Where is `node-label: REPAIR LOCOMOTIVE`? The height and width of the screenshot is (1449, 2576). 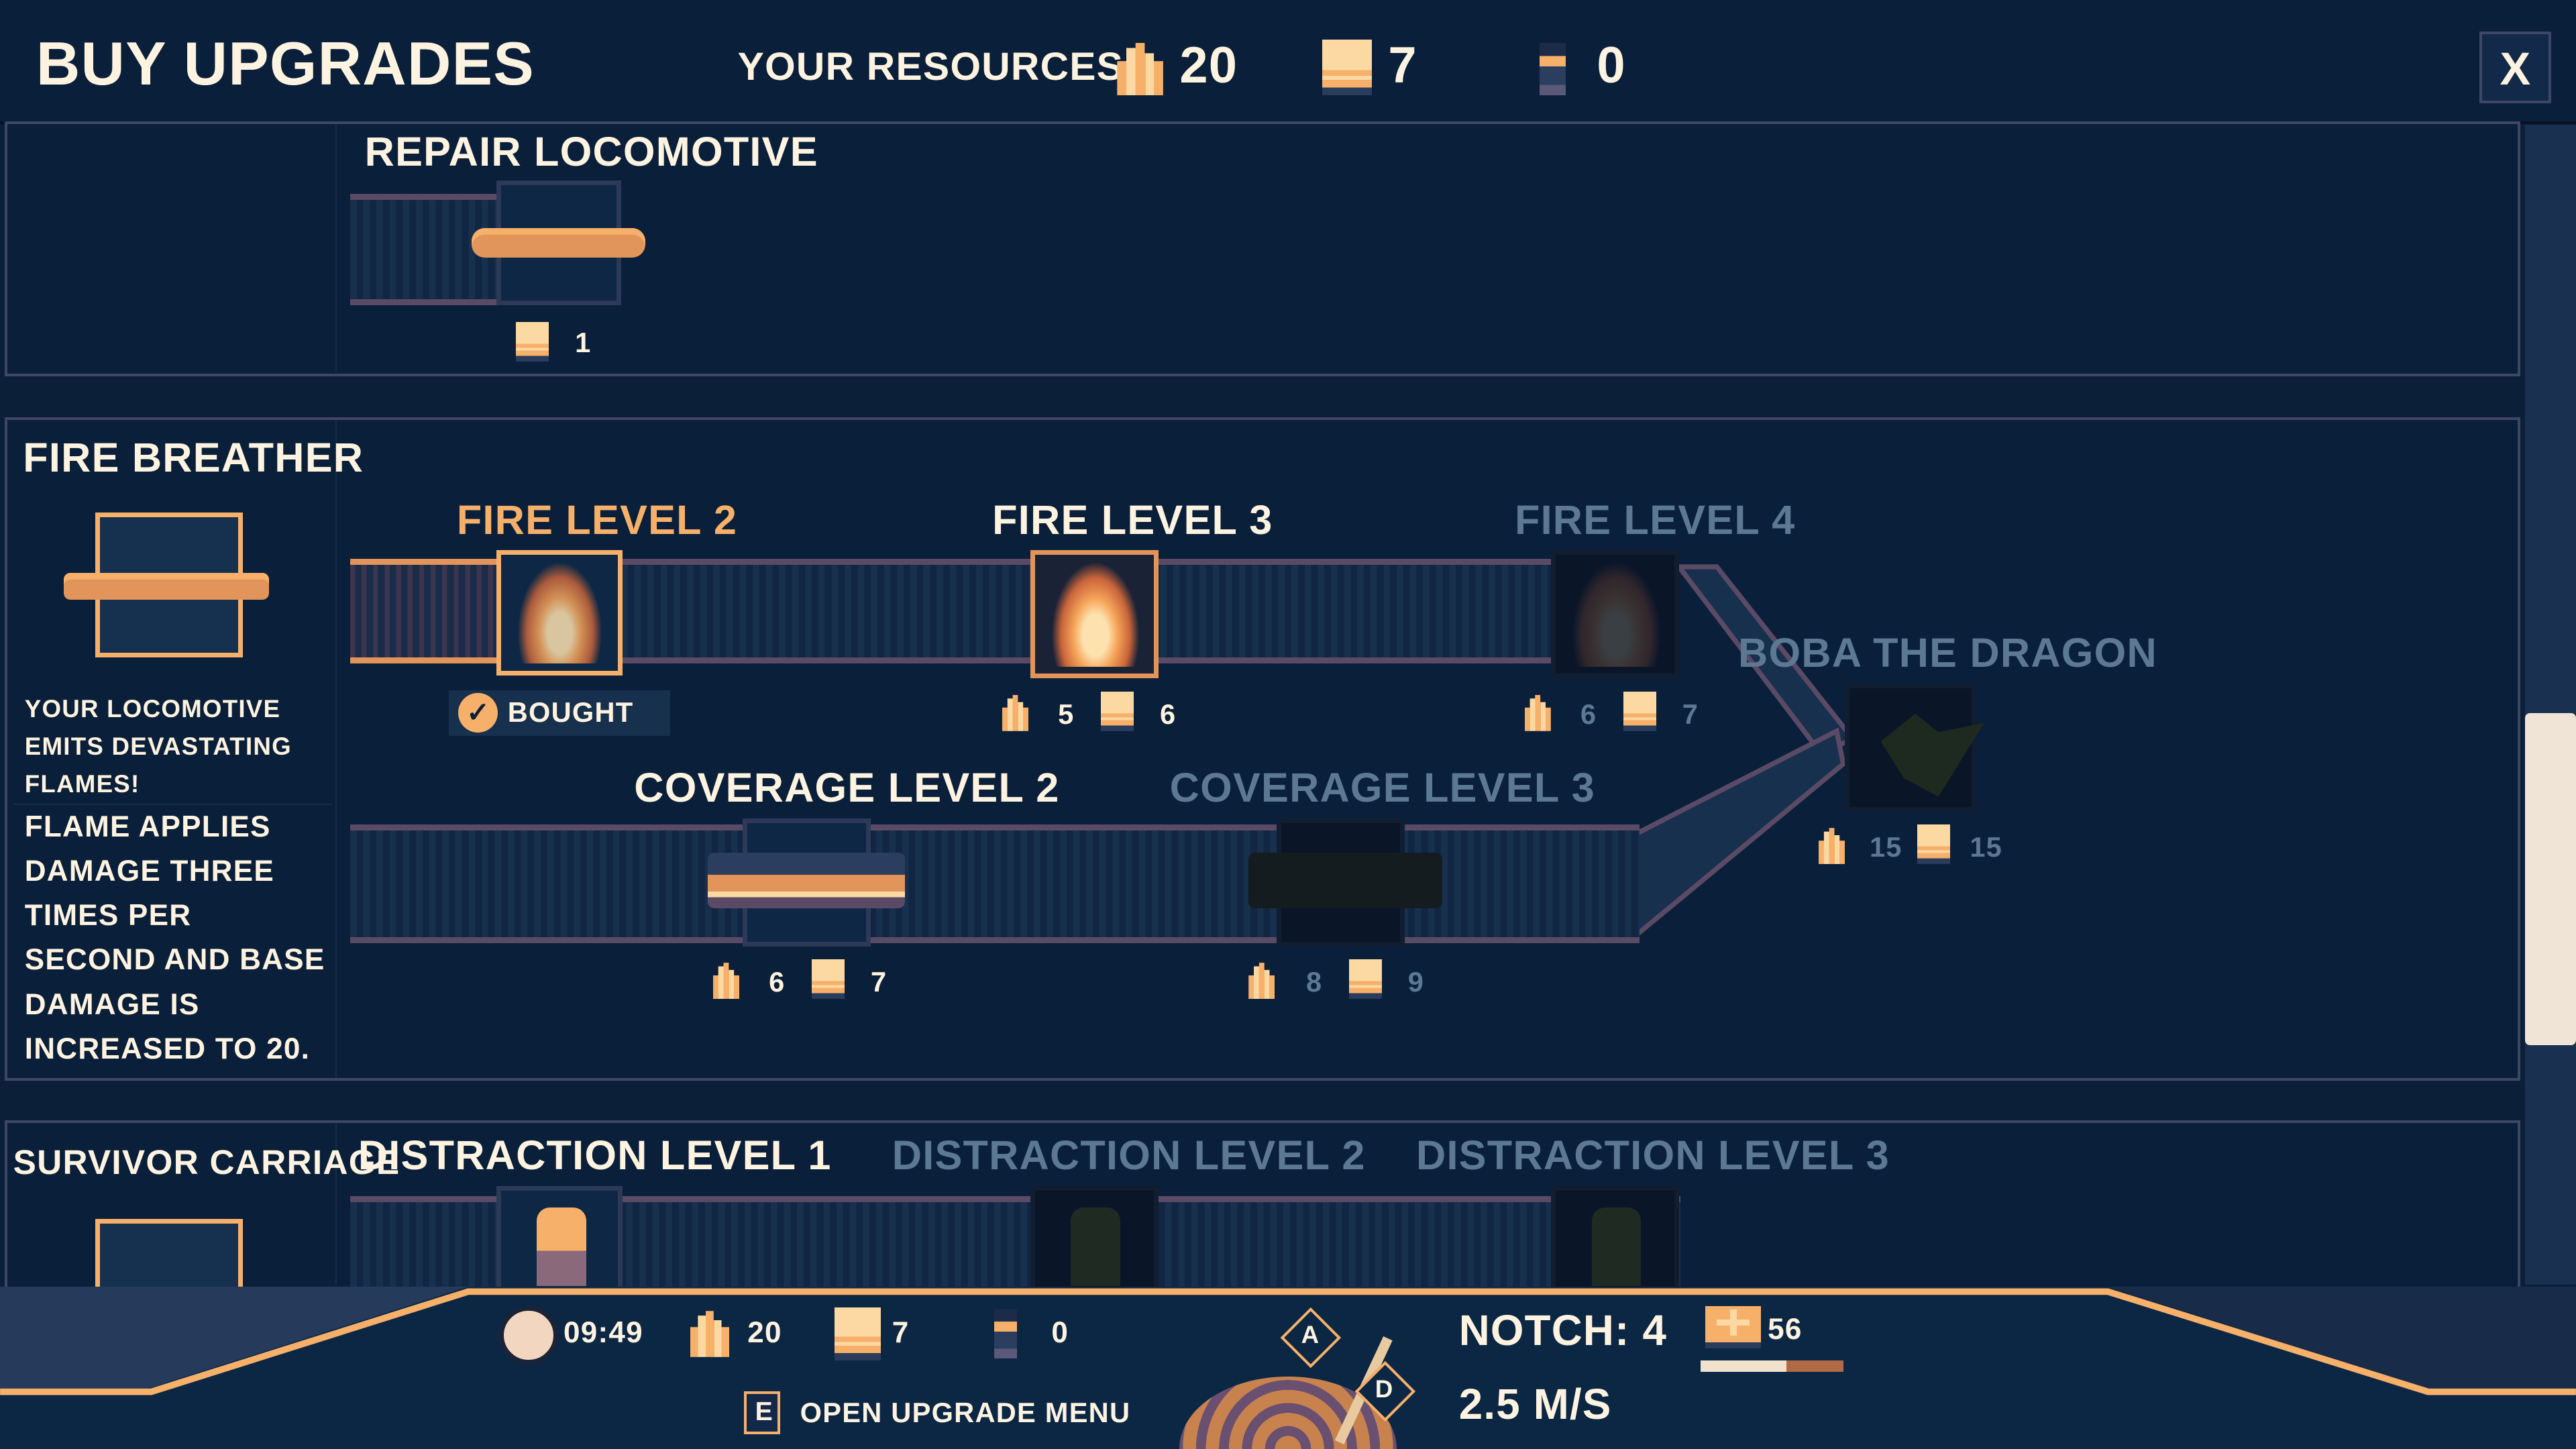 node-label: REPAIR LOCOMOTIVE is located at coordinates (591, 152).